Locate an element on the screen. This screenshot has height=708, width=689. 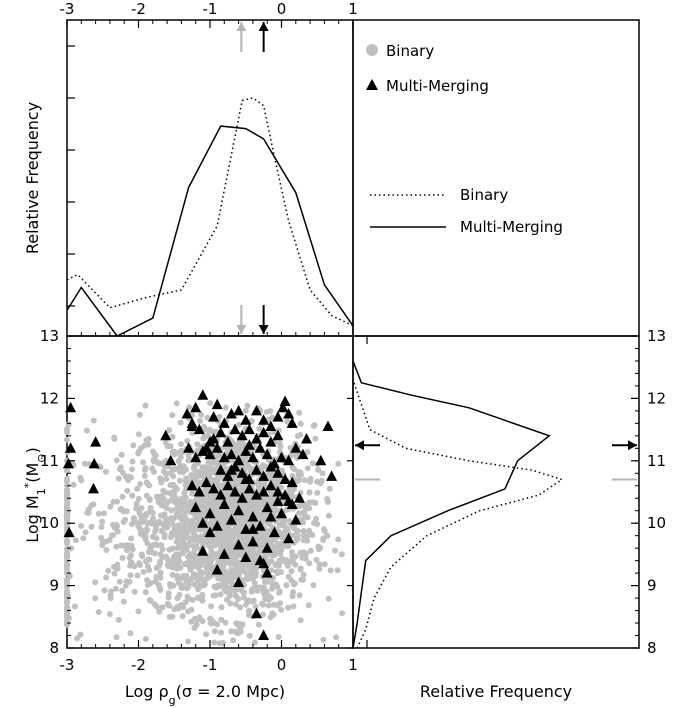
legend-multimerging-label: Multi-Merging is located at coordinates (437, 86).